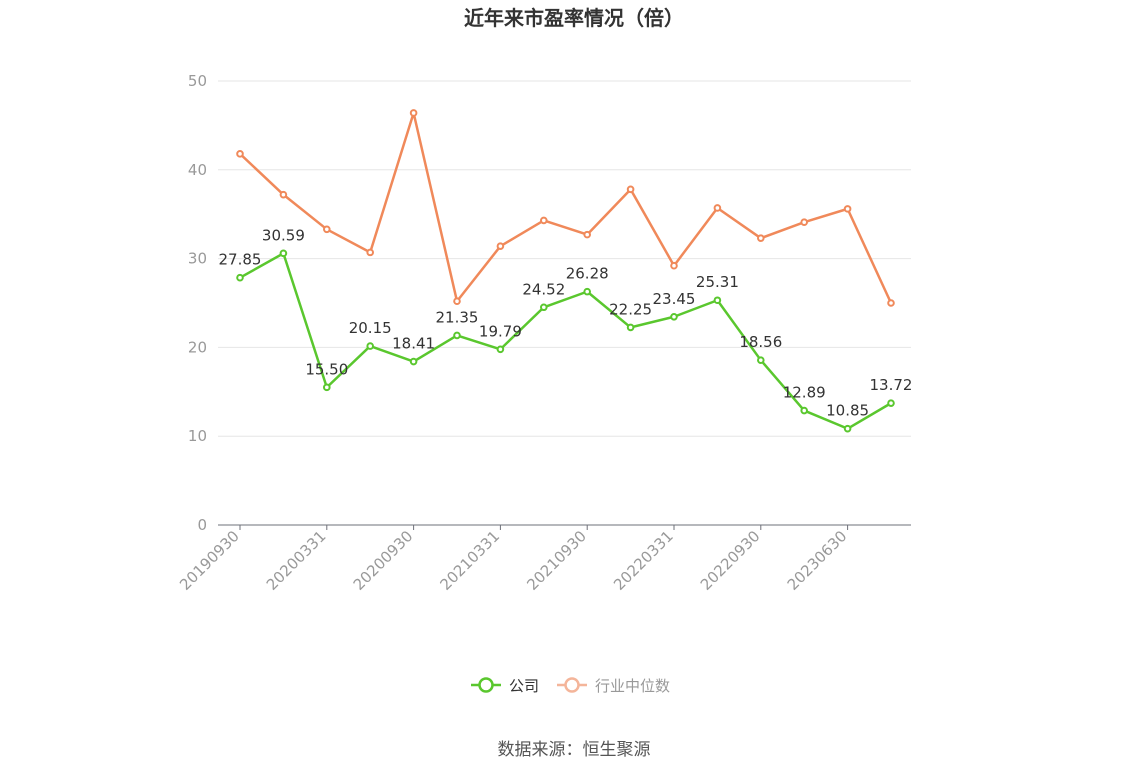 This screenshot has height=776, width=1148. I want to click on legend-label: 行业中位数, so click(632, 686).